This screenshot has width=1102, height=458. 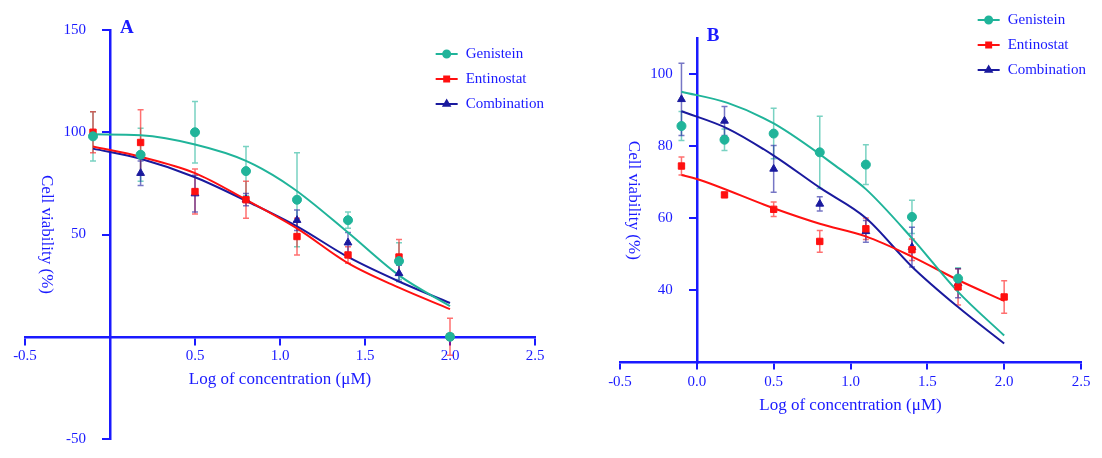 What do you see at coordinates (74, 28) in the screenshot?
I see `y-tick-label: 150` at bounding box center [74, 28].